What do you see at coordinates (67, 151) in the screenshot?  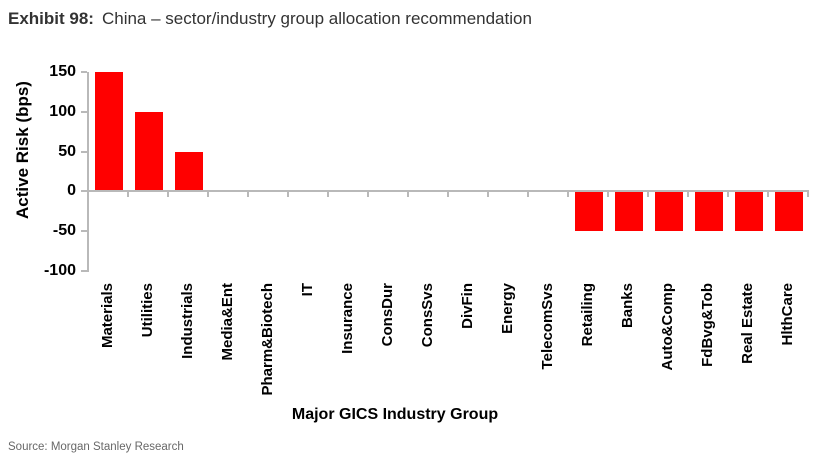 I see `y-tick-label: 50` at bounding box center [67, 151].